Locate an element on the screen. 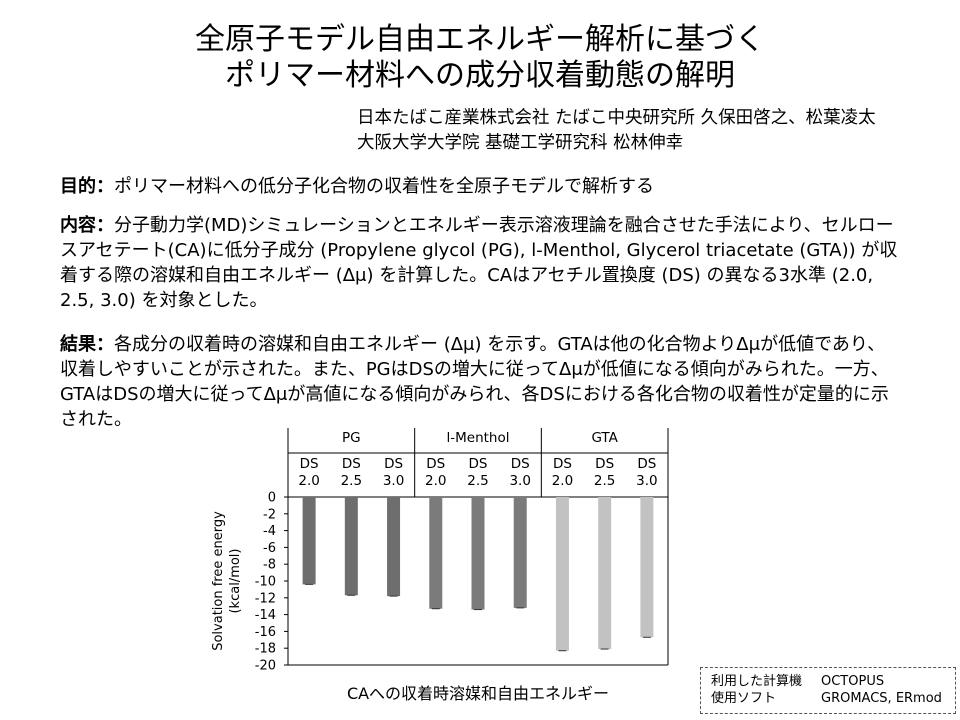 This screenshot has height=720, width=960. info-row-computer: 利用した計算機 OCTOPUS is located at coordinates (833, 681).